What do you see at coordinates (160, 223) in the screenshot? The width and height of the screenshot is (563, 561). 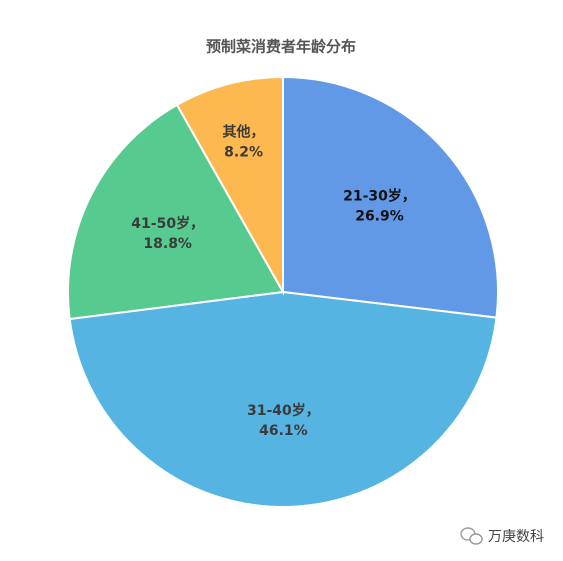 I see `category-label: 41-50岁` at bounding box center [160, 223].